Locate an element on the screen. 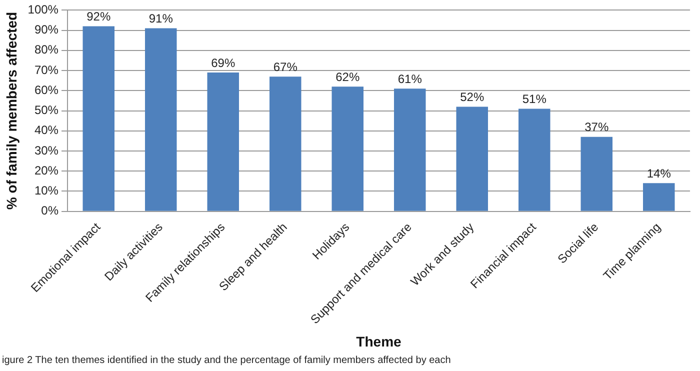  text: igure 2 The ten themes identified in the study and the percentage of family members affected by each is located at coordinates (227, 360).